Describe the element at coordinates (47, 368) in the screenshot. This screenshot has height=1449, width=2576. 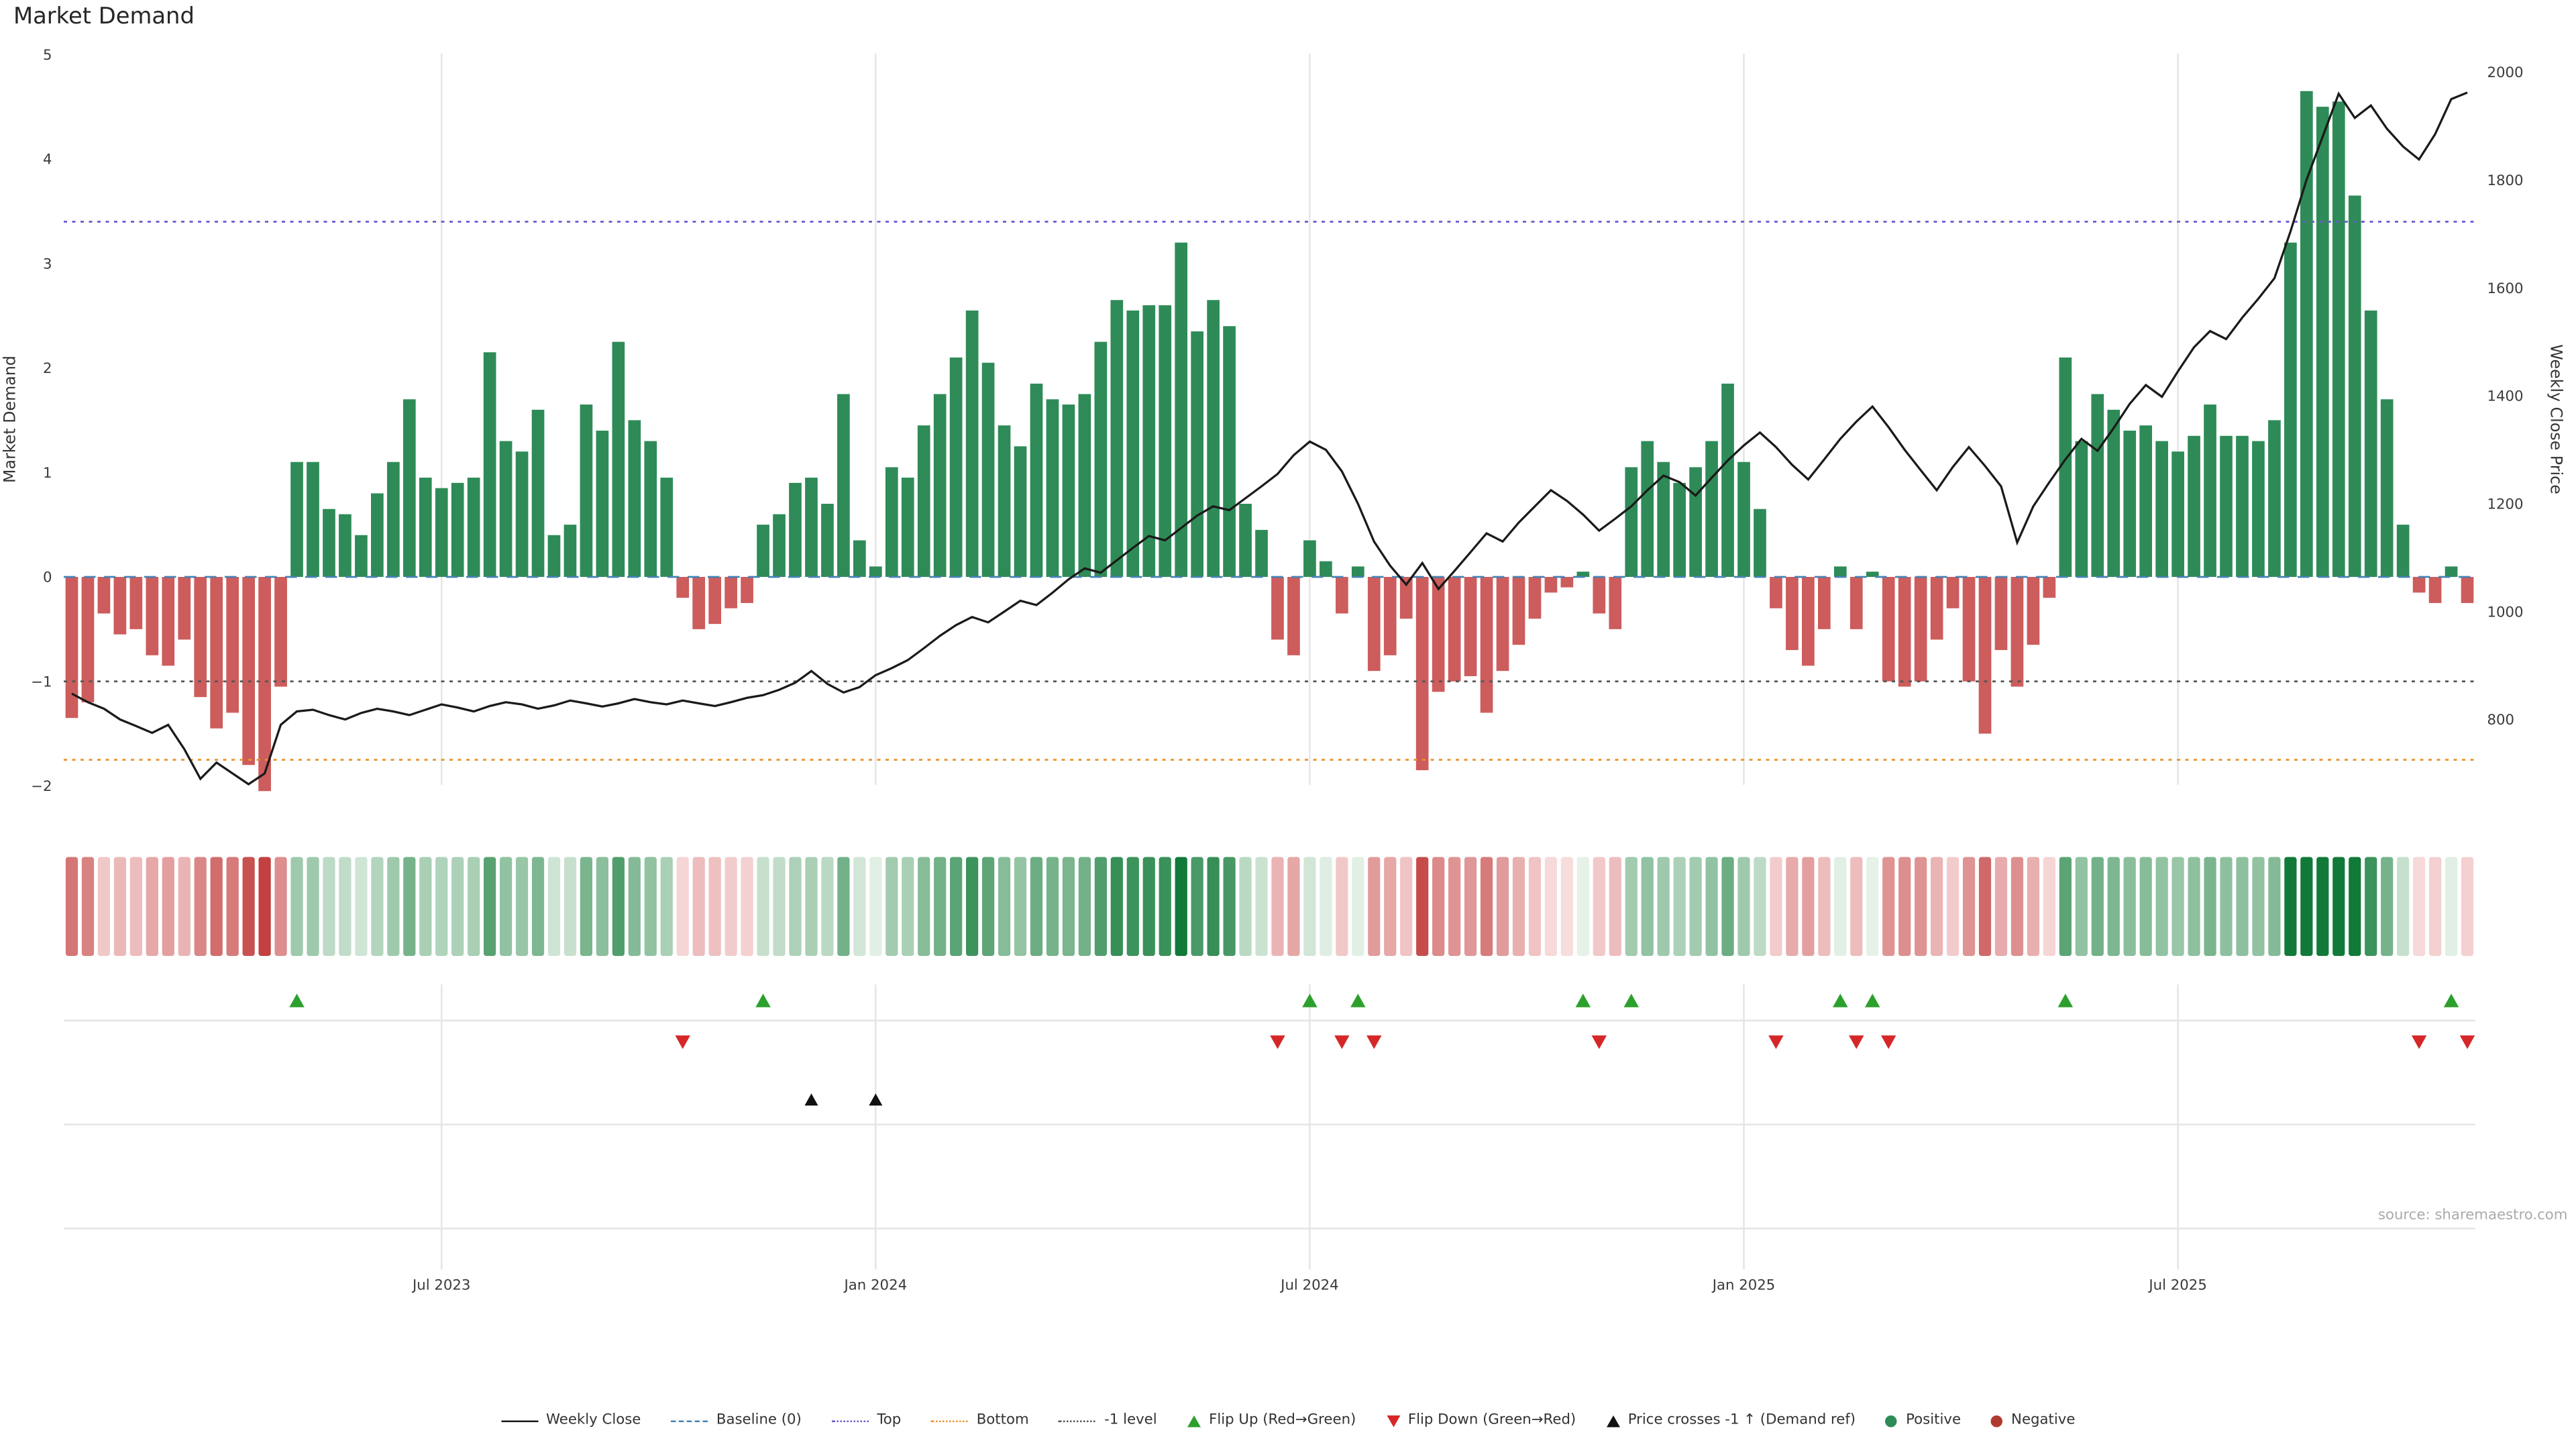
I see `demand-tick-label: 2` at that location.